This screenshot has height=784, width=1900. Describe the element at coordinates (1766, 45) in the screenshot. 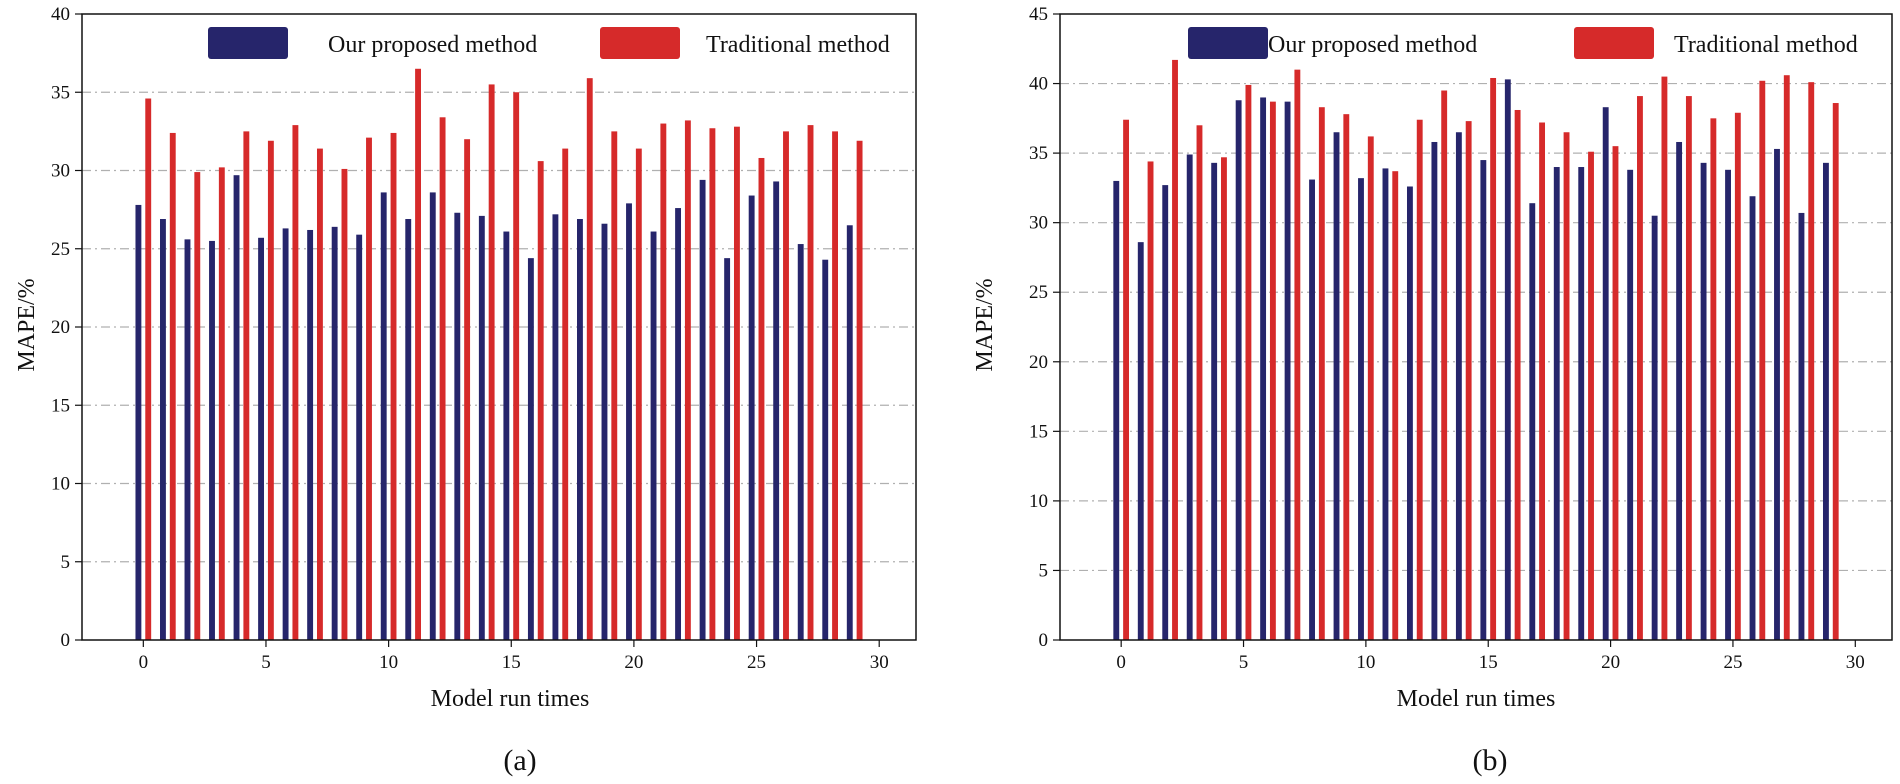

I see `legend-label-traditional: Traditional method` at that location.